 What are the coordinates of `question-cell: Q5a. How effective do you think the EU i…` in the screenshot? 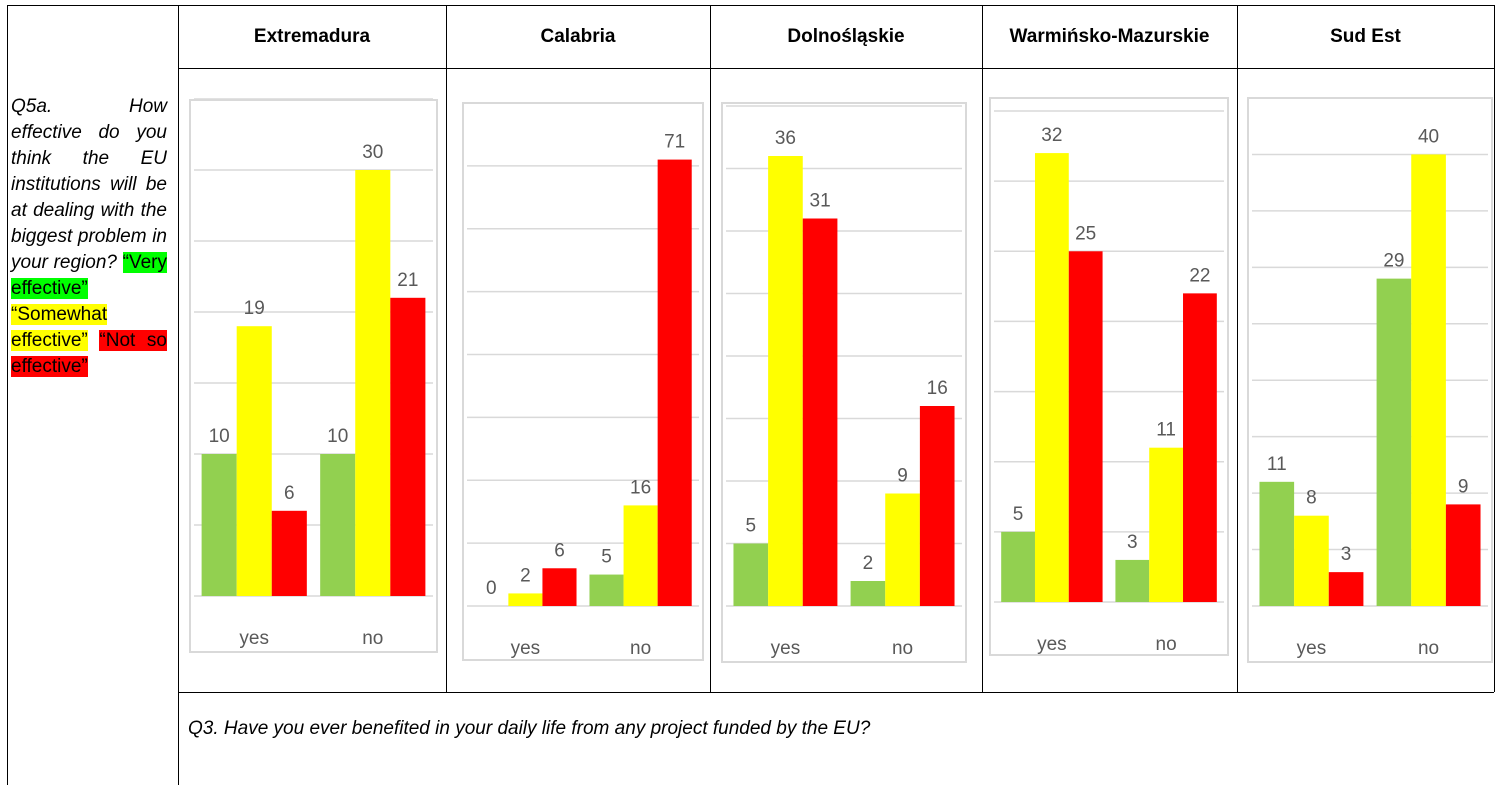 It's located at (89, 237).